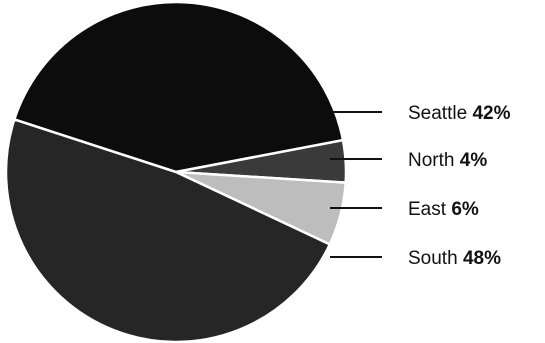 The image size is (545, 343). Describe the element at coordinates (434, 160) in the screenshot. I see `slice-label-name: North` at that location.